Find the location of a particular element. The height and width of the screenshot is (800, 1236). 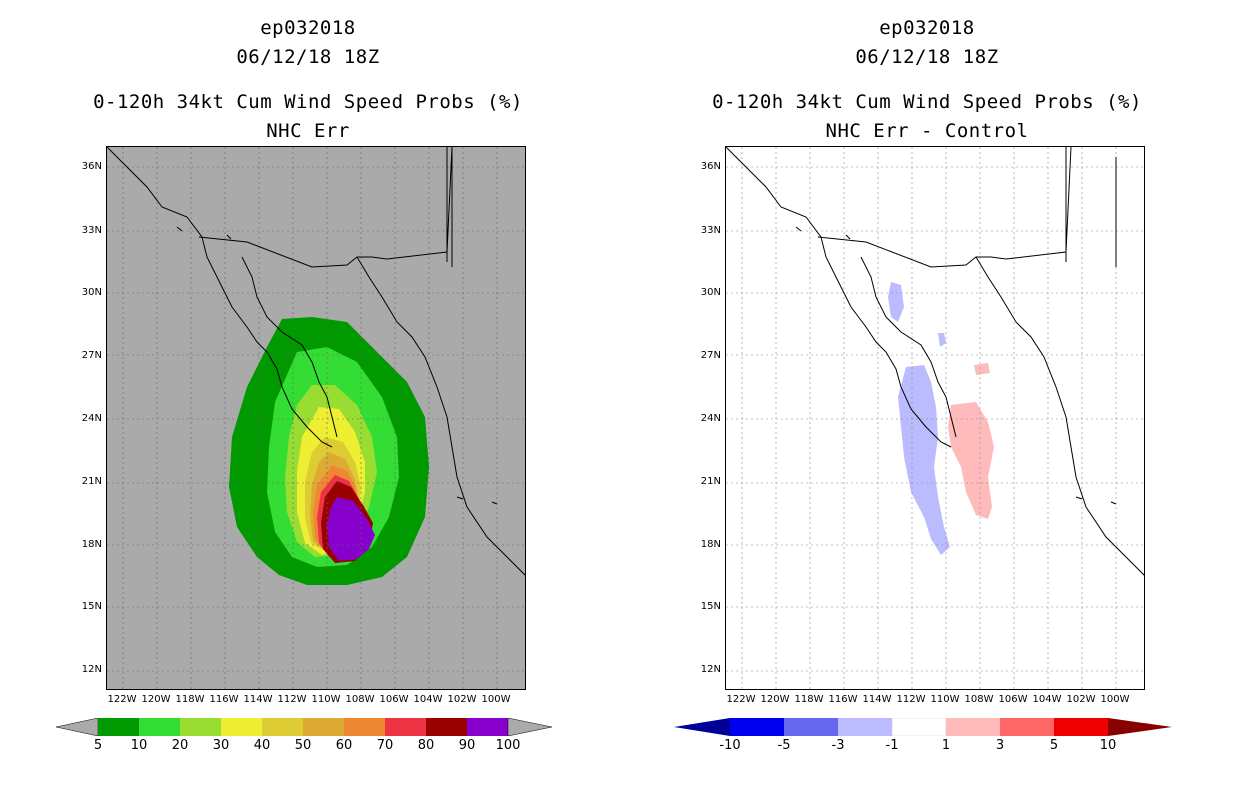

left-colorbar is located at coordinates (304, 727).